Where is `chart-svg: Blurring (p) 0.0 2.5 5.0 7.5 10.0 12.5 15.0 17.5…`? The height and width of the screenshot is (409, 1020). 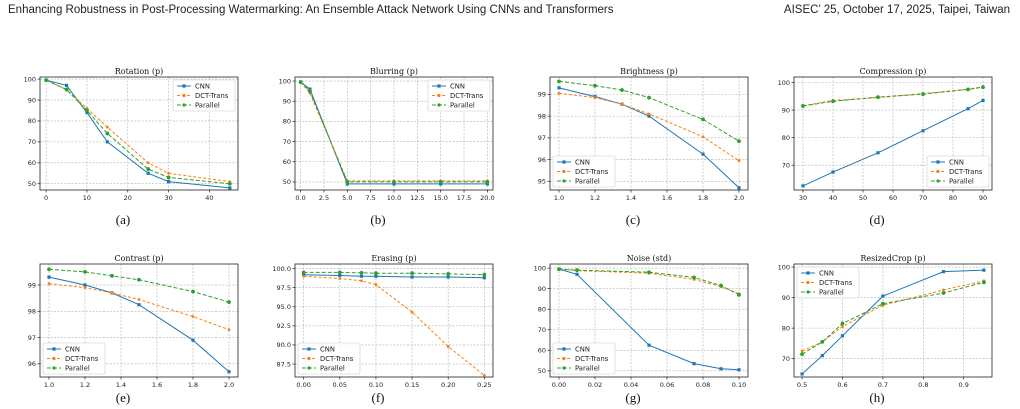
chart-svg: Blurring (p) 0.0 2.5 5.0 7.5 10.0 12.5 15.0 17.5… is located at coordinates (387, 134).